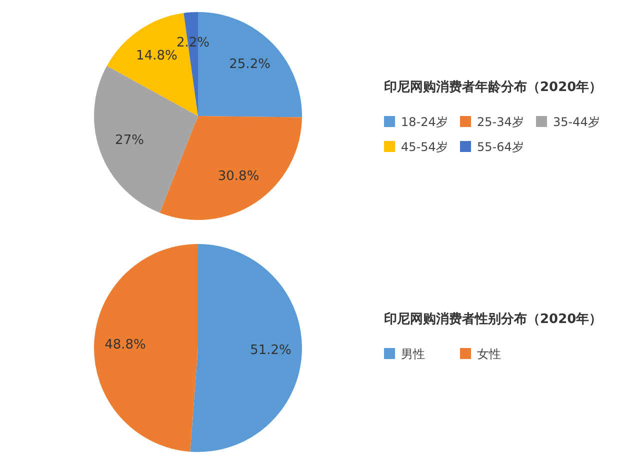 This screenshot has height=464, width=640. Describe the element at coordinates (424, 122) in the screenshot. I see `legend-label: 18-24岁` at that location.